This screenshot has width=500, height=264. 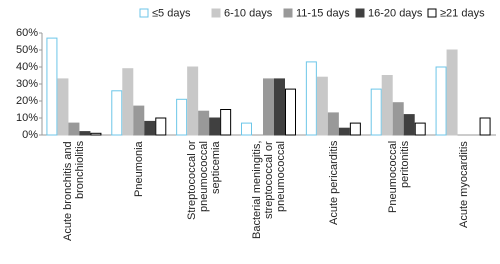 What do you see at coordinates (27, 50) in the screenshot?
I see `y-tick-label: 50%` at bounding box center [27, 50].